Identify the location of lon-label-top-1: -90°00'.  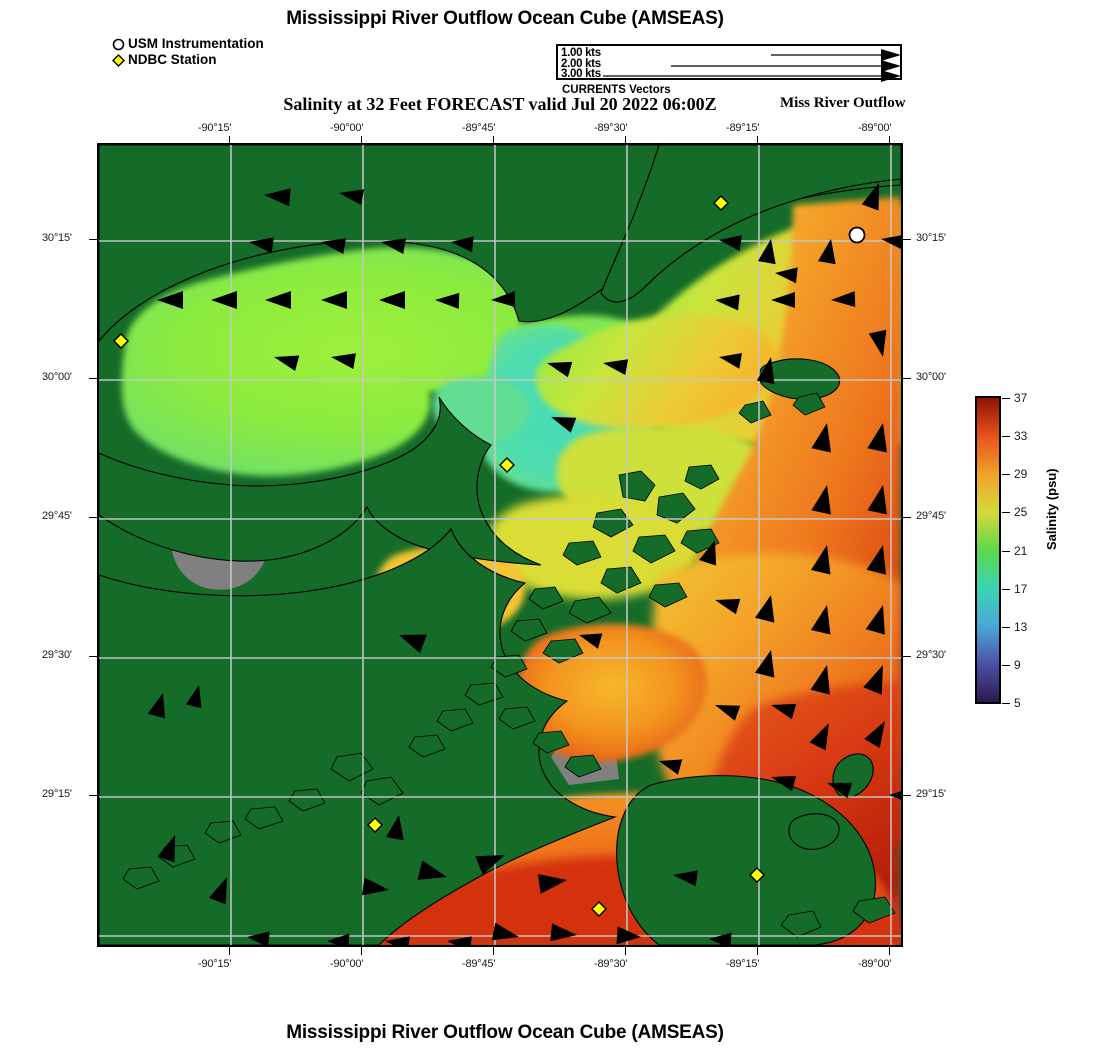
(347, 128).